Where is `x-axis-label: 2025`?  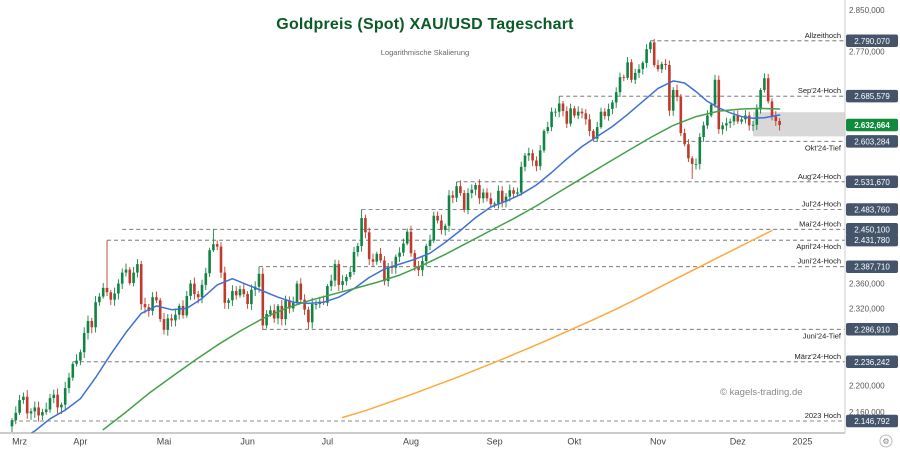 x-axis-label: 2025 is located at coordinates (802, 442).